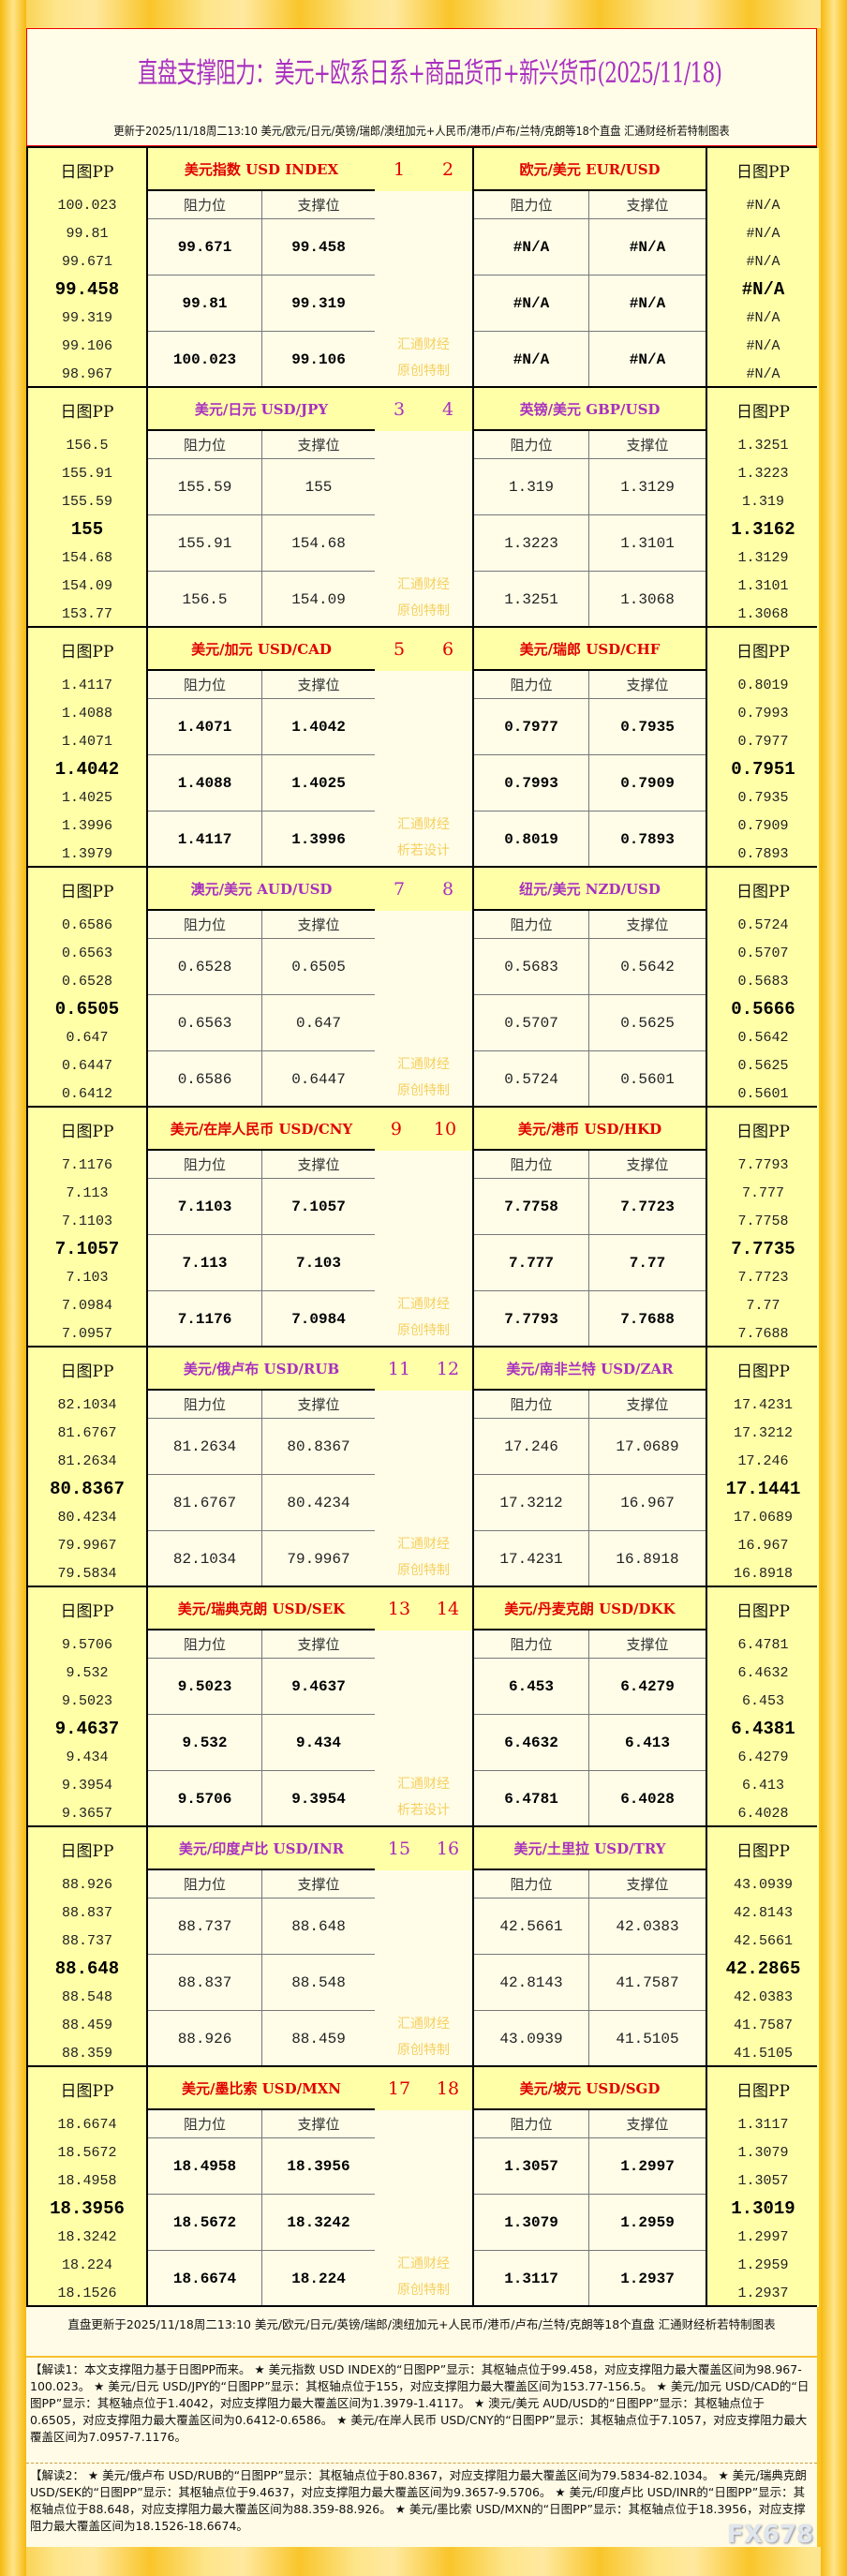 Image resolution: width=847 pixels, height=2576 pixels. I want to click on resistance-value: 43.0939, so click(531, 2039).